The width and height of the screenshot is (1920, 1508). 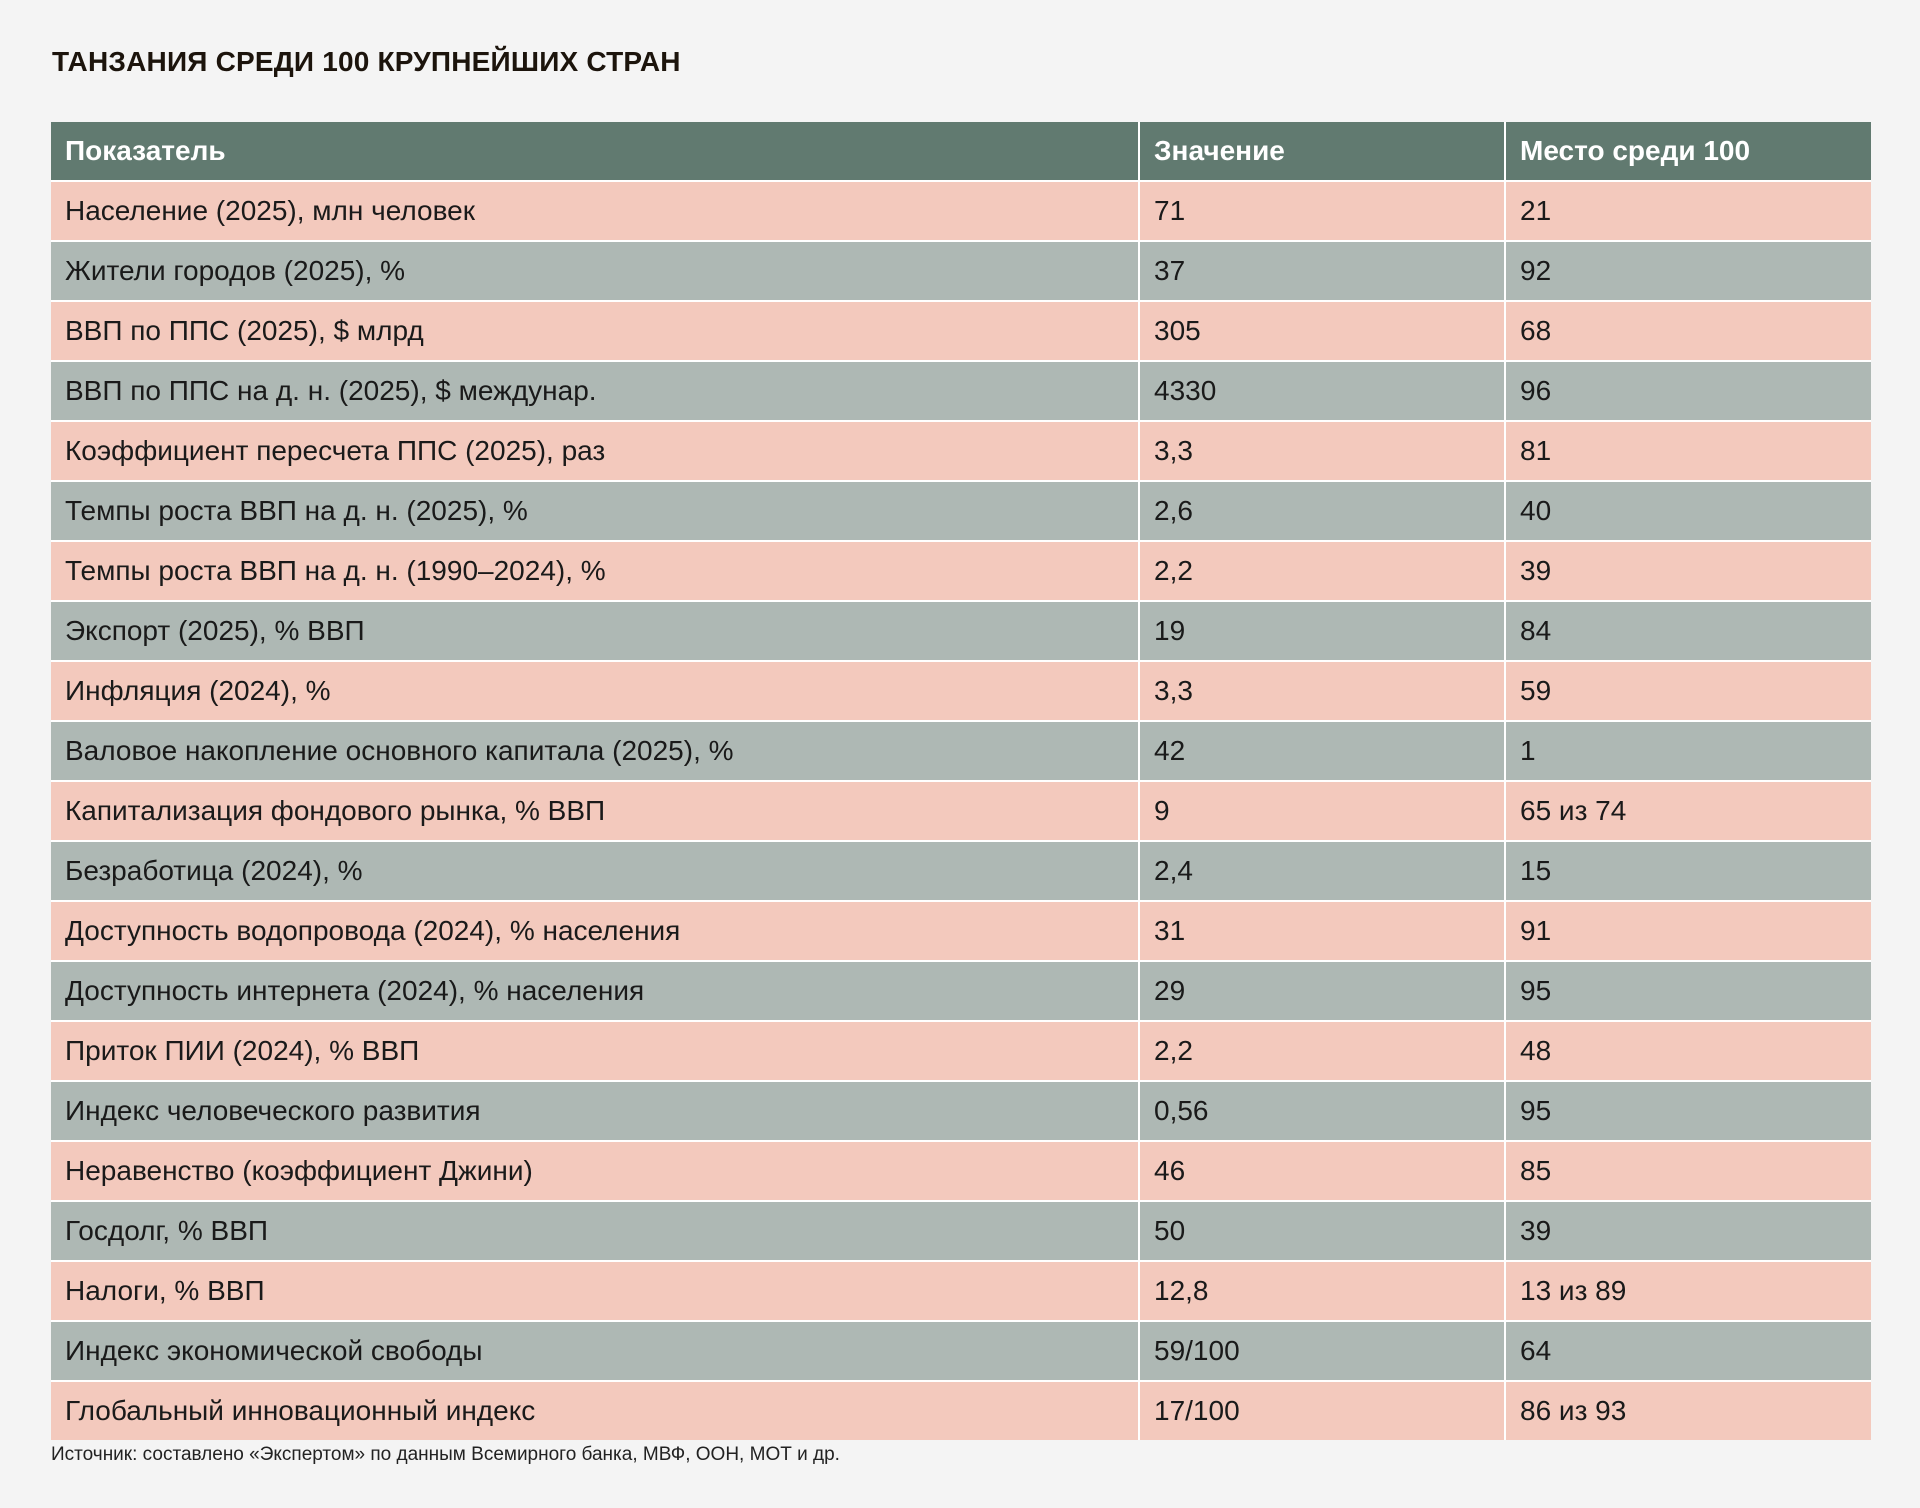 I want to click on indicator-cell: Глобальный инновационный индекс, so click(x=595, y=1410).